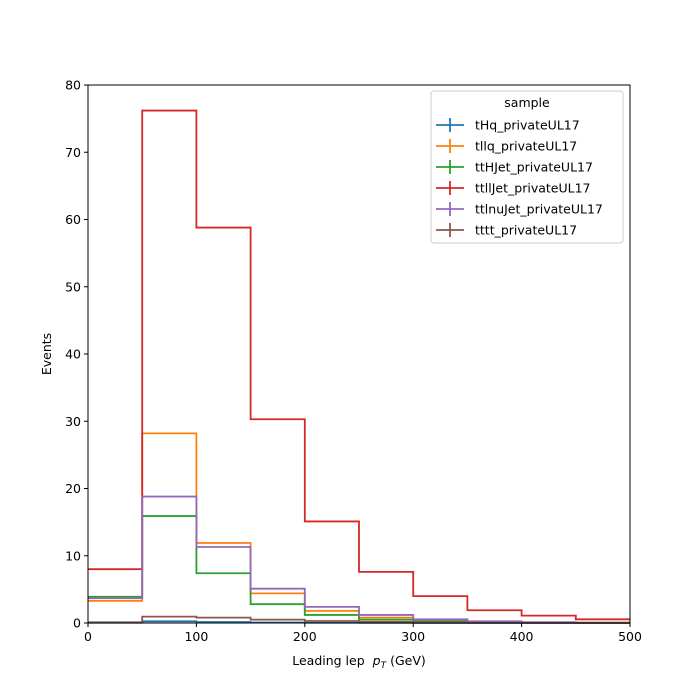  I want to click on x-axis-label-subscript: T, so click(384, 666).